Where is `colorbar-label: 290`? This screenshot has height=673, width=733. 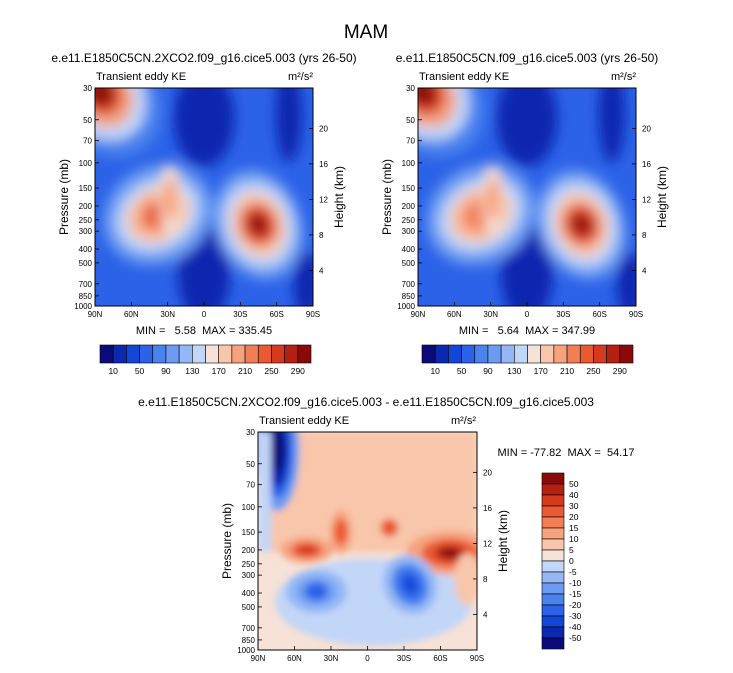
colorbar-label: 290 is located at coordinates (298, 371).